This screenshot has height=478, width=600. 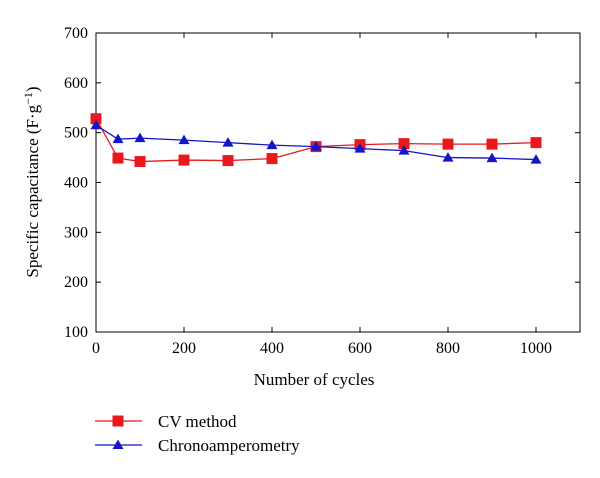 I want to click on legend-item-cv: CV method, so click(x=166, y=421).